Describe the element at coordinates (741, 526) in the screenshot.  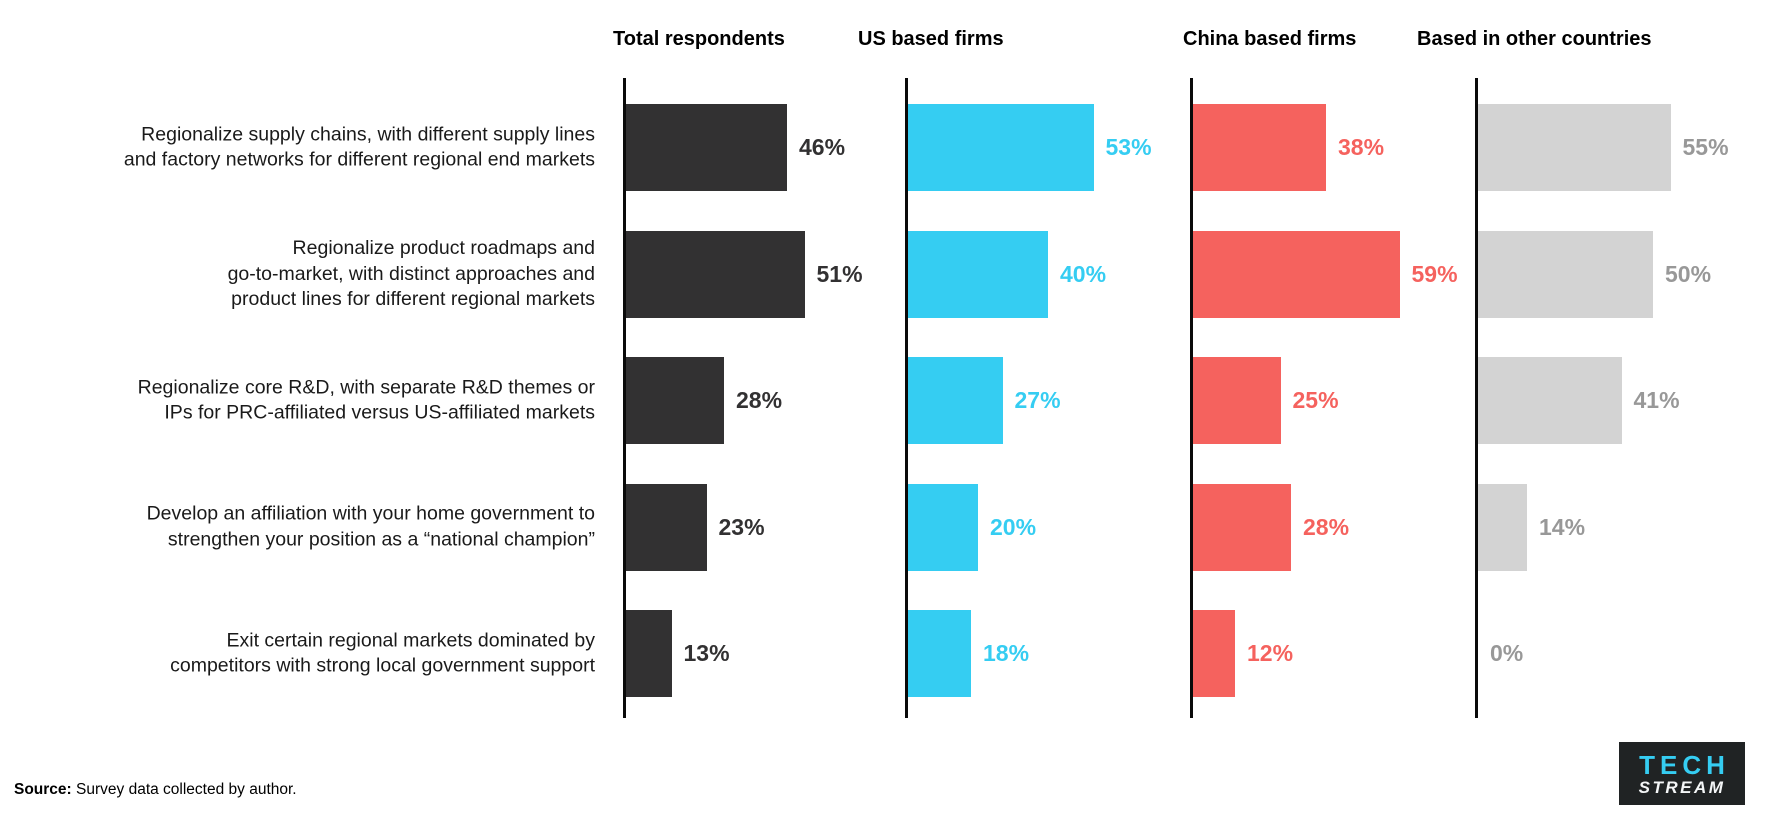
I see `bar-value-label: 23%` at that location.